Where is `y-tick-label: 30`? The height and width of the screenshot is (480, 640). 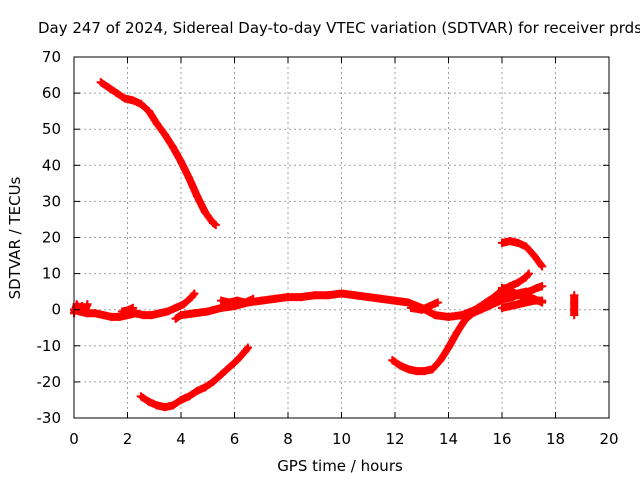
y-tick-label: 30 is located at coordinates (51, 201).